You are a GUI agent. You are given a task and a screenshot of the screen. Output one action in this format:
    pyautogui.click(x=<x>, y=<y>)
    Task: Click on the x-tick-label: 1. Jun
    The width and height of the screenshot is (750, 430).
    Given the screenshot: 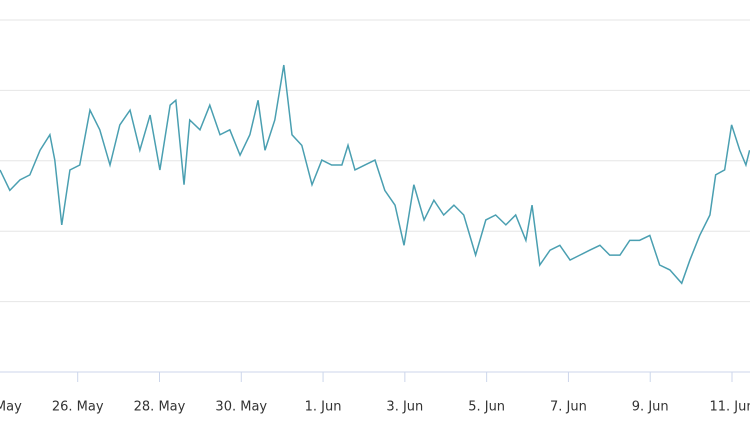 What is the action you would take?
    pyautogui.click(x=323, y=407)
    